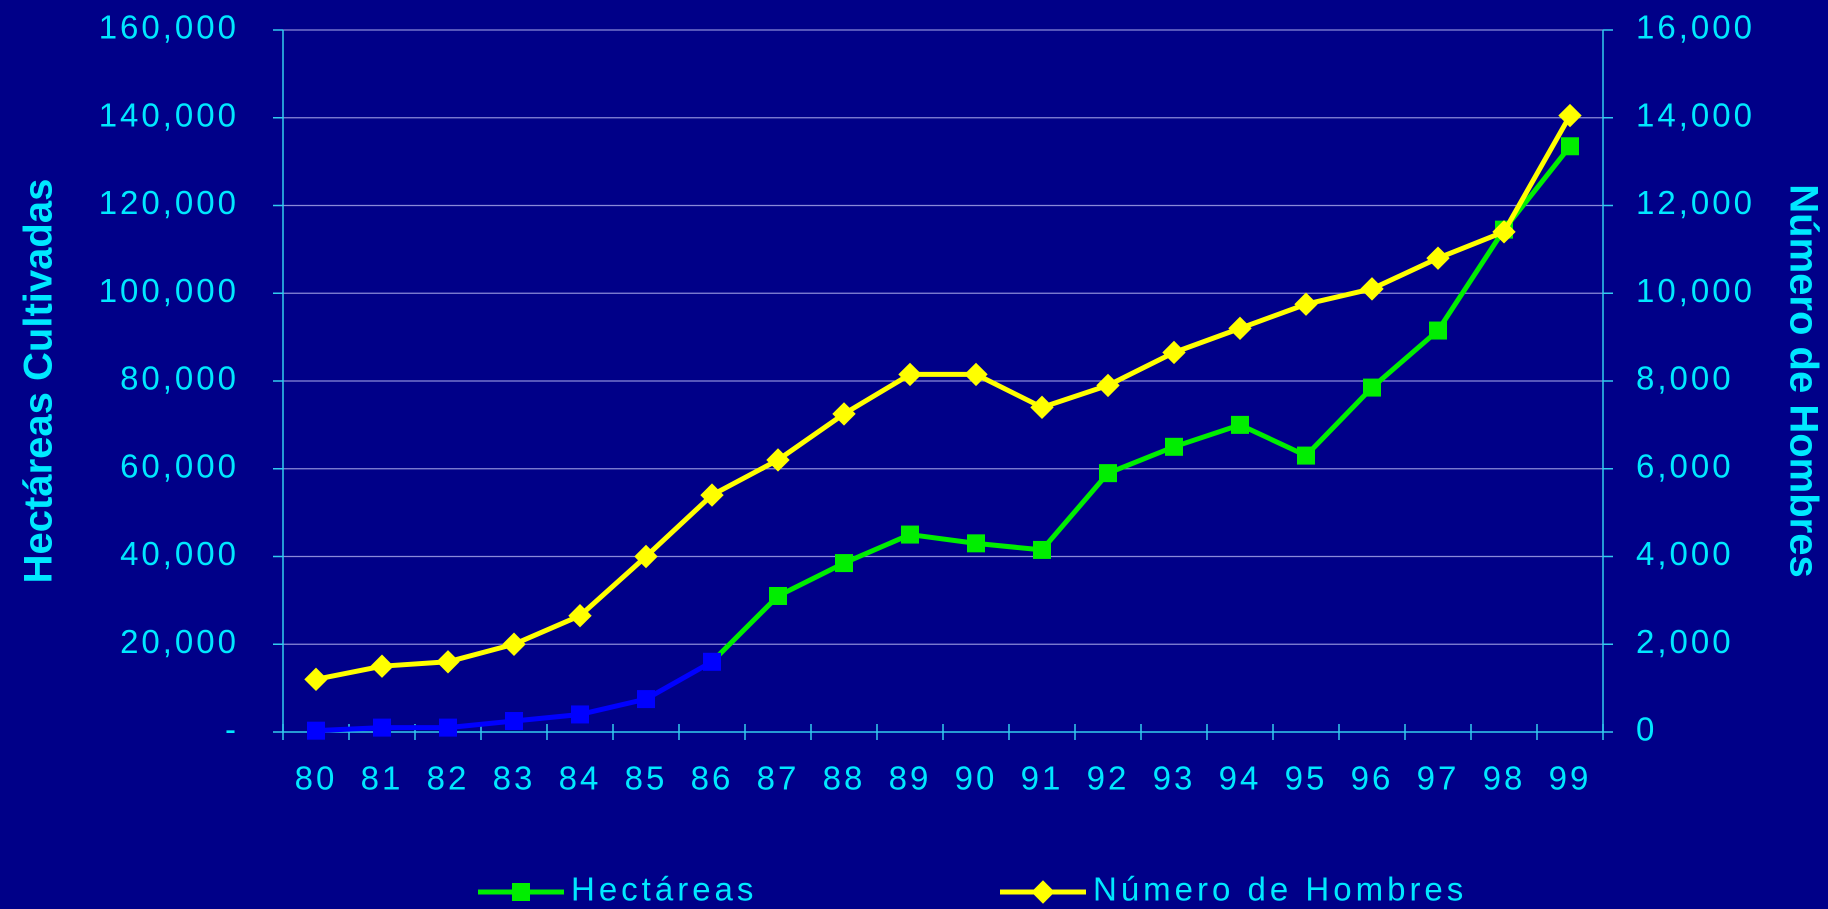 Image resolution: width=1828 pixels, height=909 pixels. Describe the element at coordinates (1240, 778) in the screenshot. I see `x-tick-label: 94` at that location.